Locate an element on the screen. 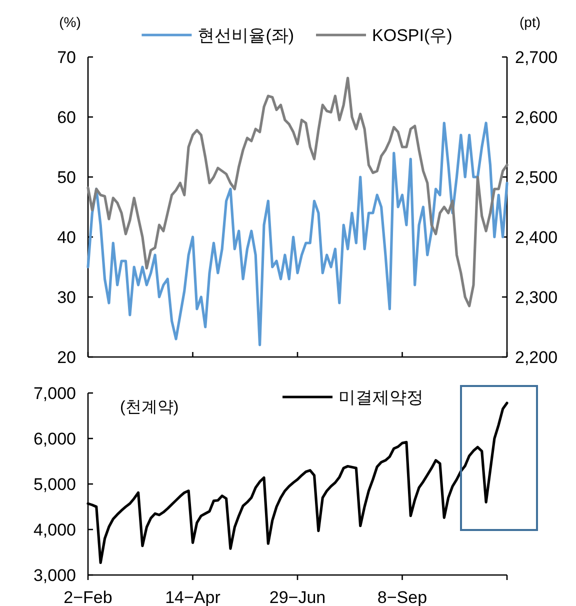 Image resolution: width=576 pixels, height=606 pixels. y-tick-label: 50 is located at coordinates (66, 177).